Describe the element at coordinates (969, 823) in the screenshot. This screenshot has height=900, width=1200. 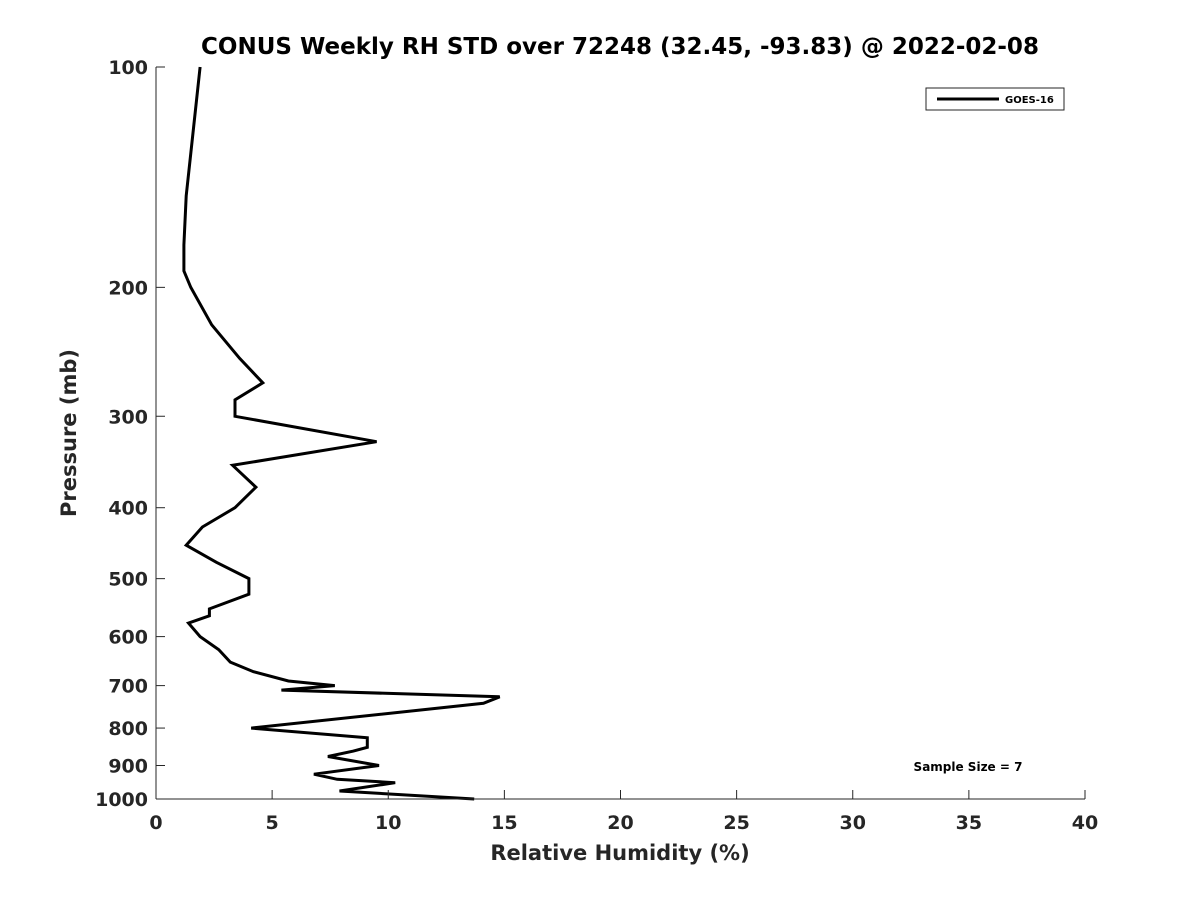
I see `x-tick-label: 35` at that location.